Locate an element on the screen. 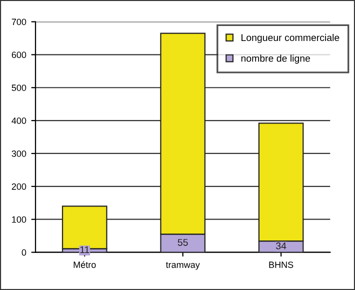  y-tick-label: 400 is located at coordinates (19, 121).